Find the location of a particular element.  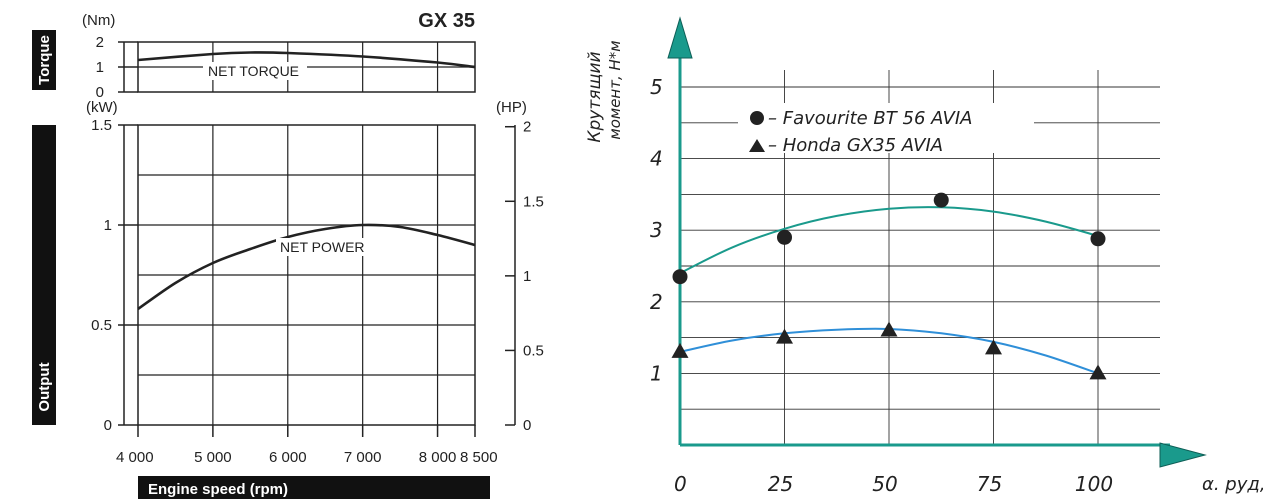

x-tick-label: 7 000 is located at coordinates (363, 457).